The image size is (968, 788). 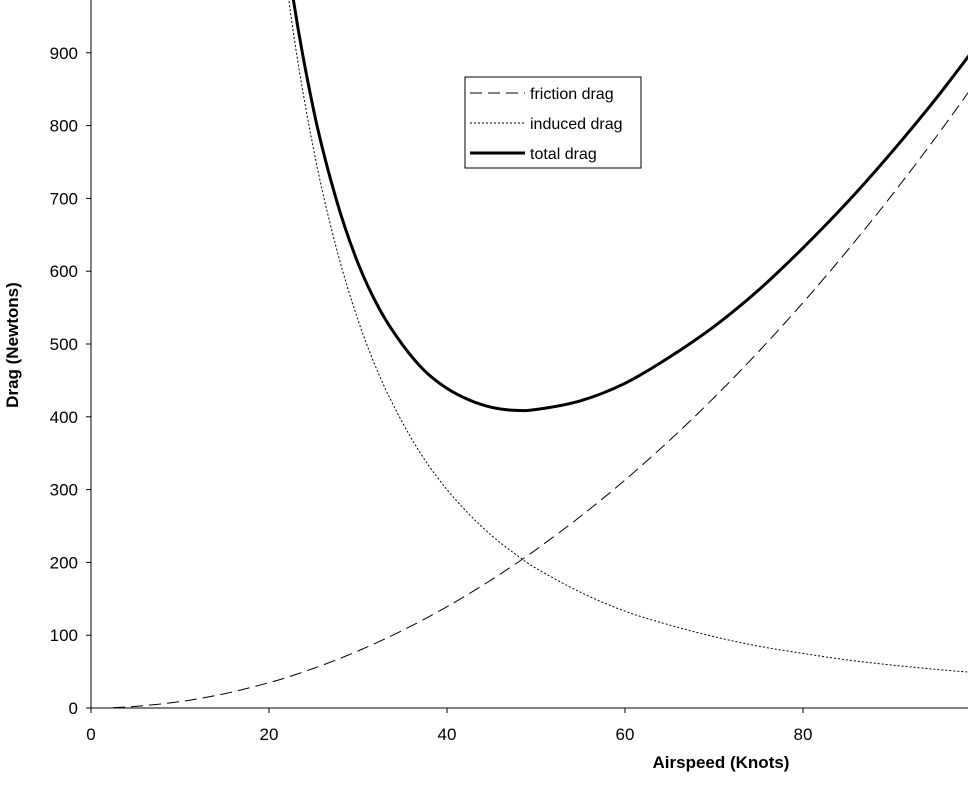 What do you see at coordinates (269, 734) in the screenshot?
I see `x-tick-label: 20` at bounding box center [269, 734].